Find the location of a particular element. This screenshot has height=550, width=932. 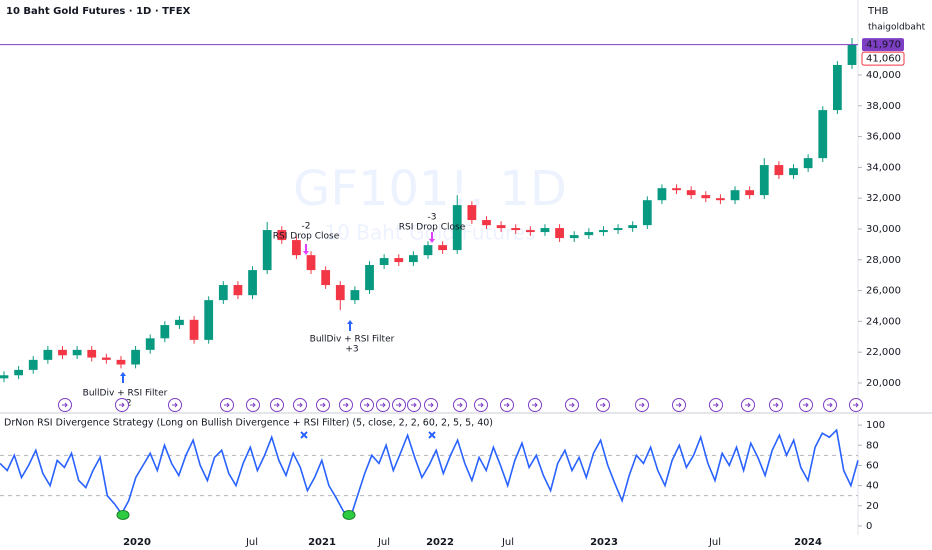

watermark-subtitle: 10 Baht Gold Futures is located at coordinates (429, 233).